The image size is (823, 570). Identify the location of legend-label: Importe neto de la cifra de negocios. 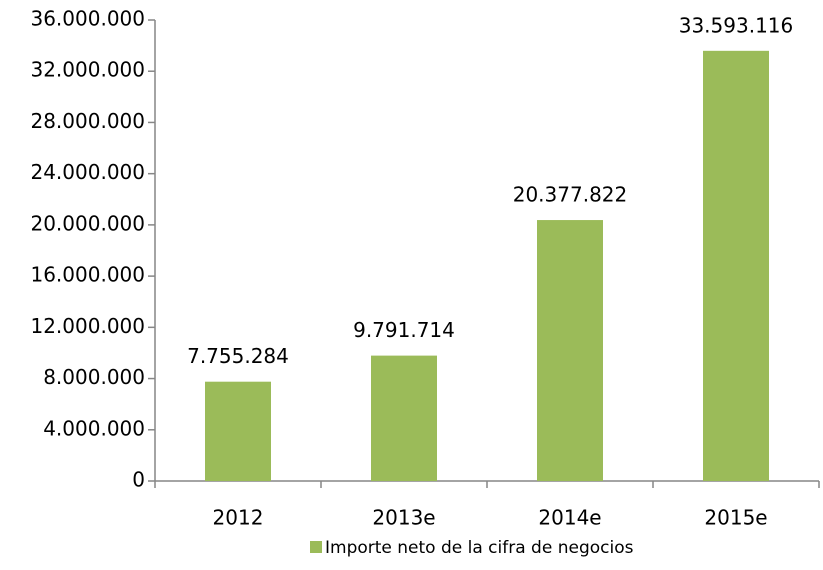
(479, 548).